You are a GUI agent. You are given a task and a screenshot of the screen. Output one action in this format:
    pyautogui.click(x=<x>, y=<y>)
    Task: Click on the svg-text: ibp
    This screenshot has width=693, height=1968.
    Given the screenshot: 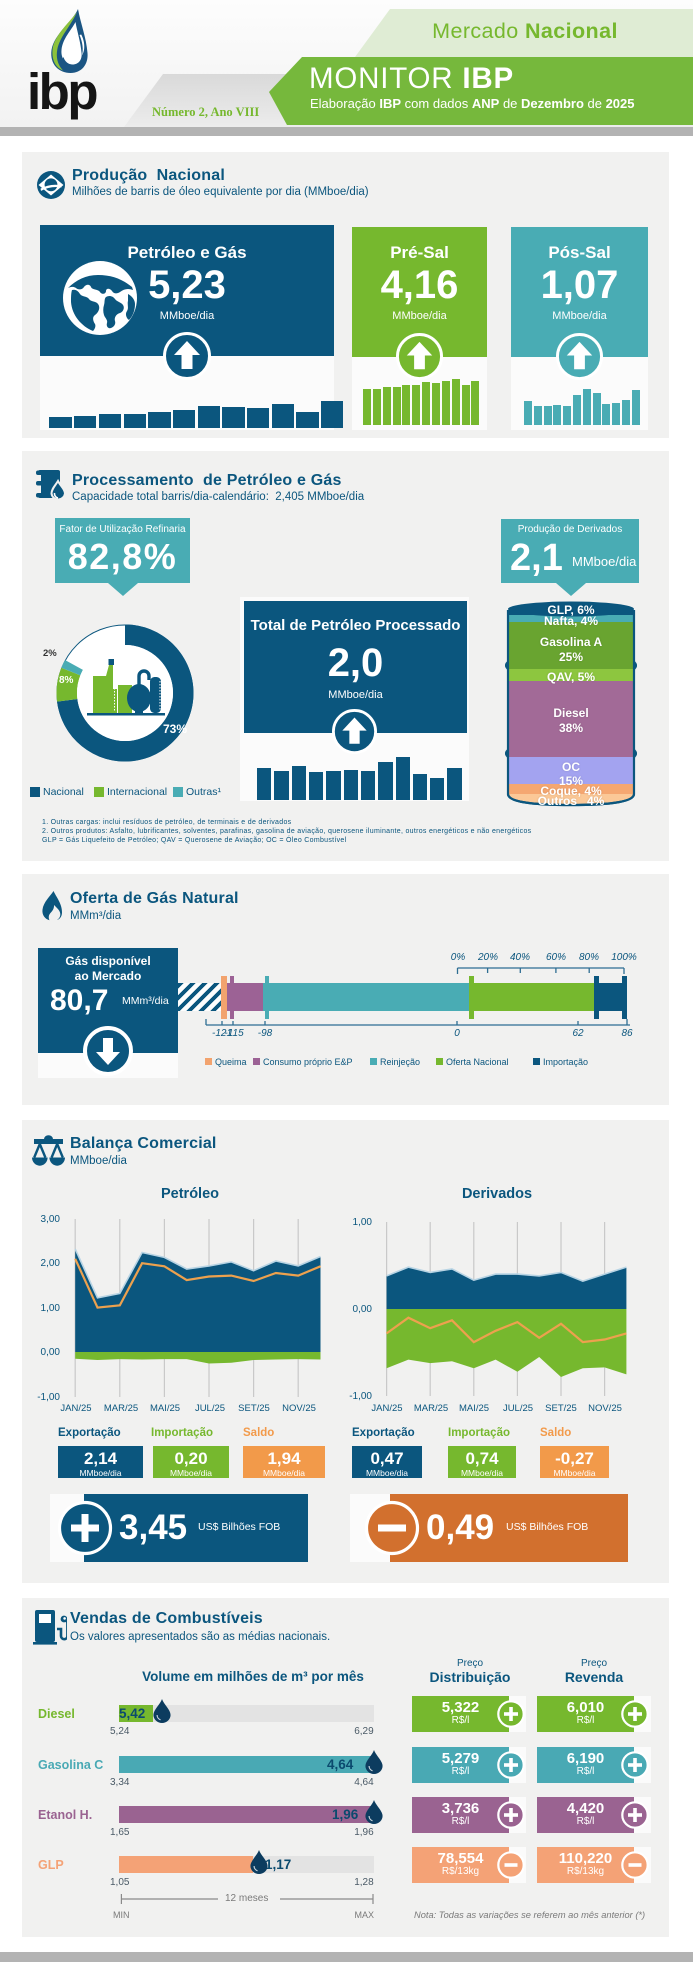 What is the action you would take?
    pyautogui.click(x=62, y=91)
    